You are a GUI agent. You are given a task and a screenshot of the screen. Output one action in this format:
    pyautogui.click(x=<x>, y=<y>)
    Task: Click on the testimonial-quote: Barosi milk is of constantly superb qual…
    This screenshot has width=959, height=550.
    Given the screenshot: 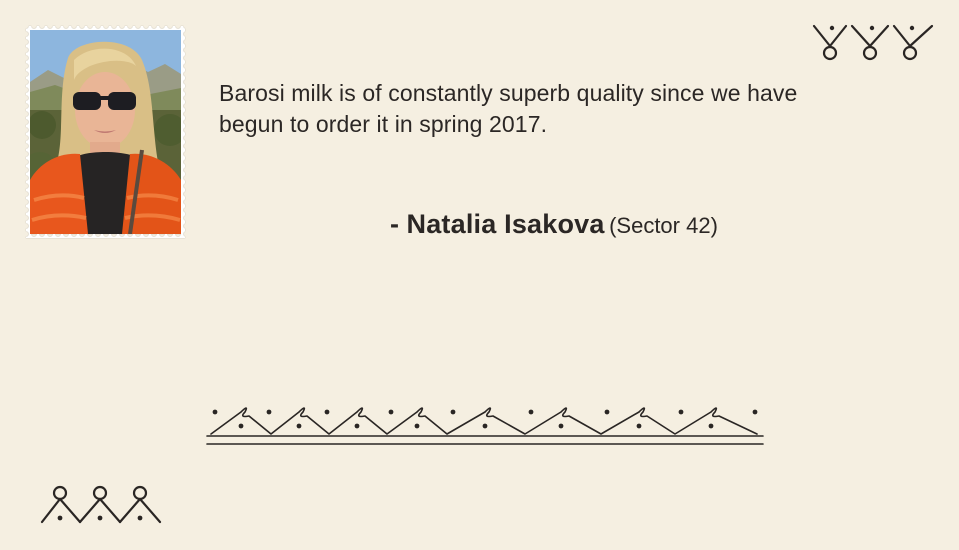 What is the action you would take?
    pyautogui.click(x=508, y=108)
    